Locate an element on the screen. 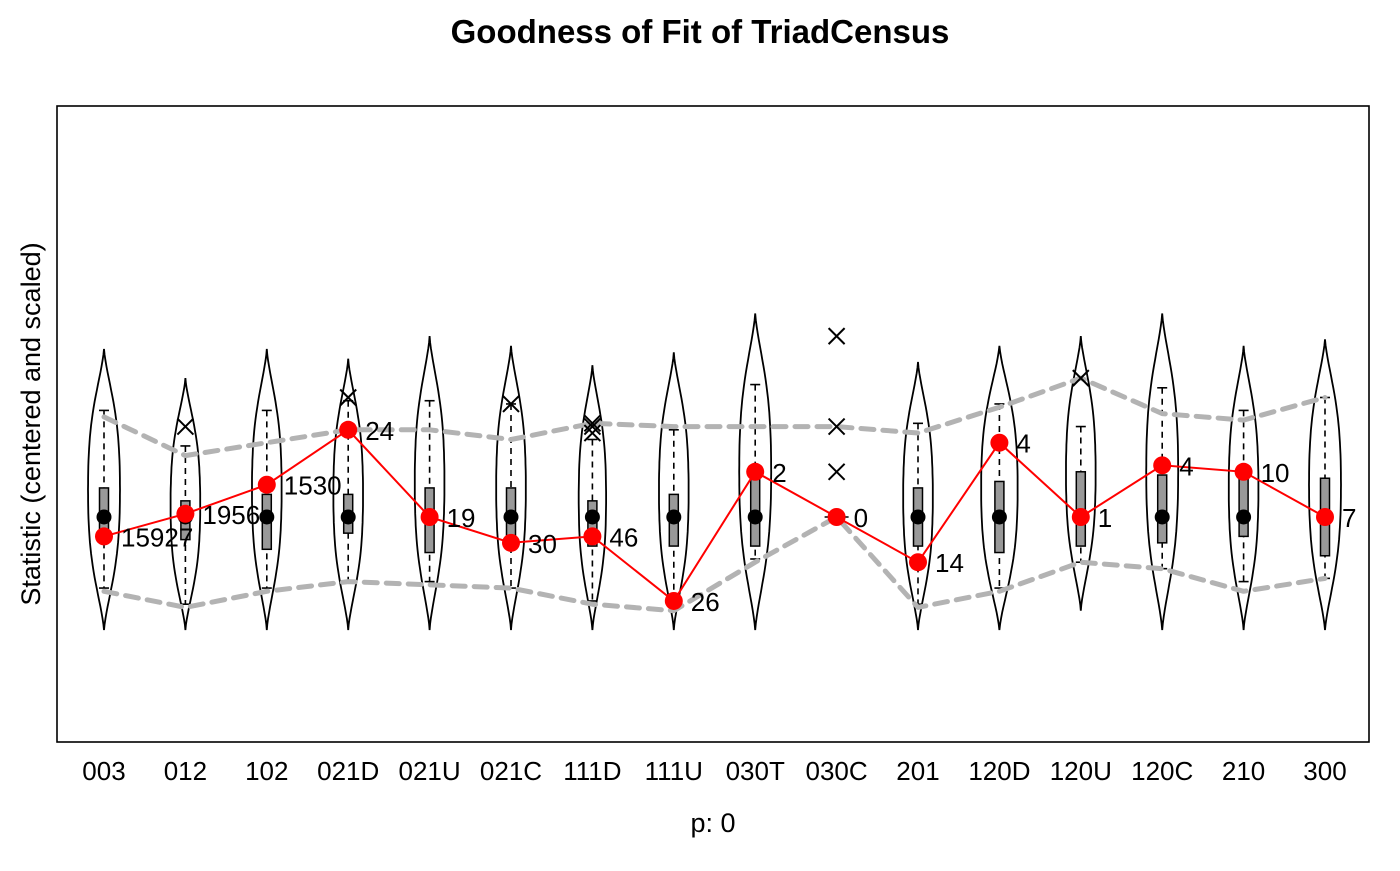 This screenshot has width=1400, height=871. observed-label-021U: 19 is located at coordinates (461, 518).